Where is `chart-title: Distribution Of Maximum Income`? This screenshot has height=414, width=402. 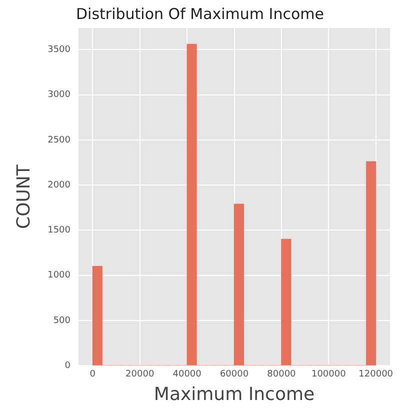 chart-title: Distribution Of Maximum Income is located at coordinates (200, 13).